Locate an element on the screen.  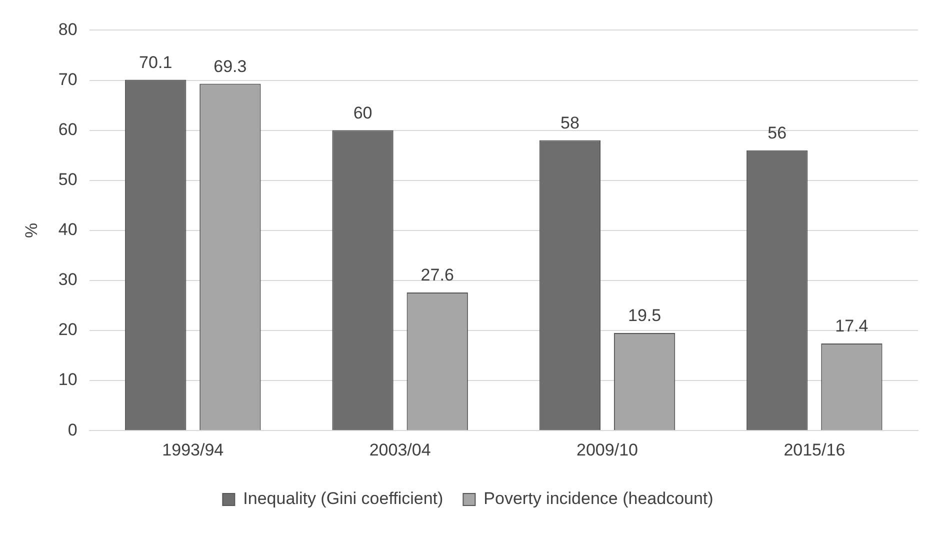
y-tick-label: 20 is located at coordinates (68, 330).